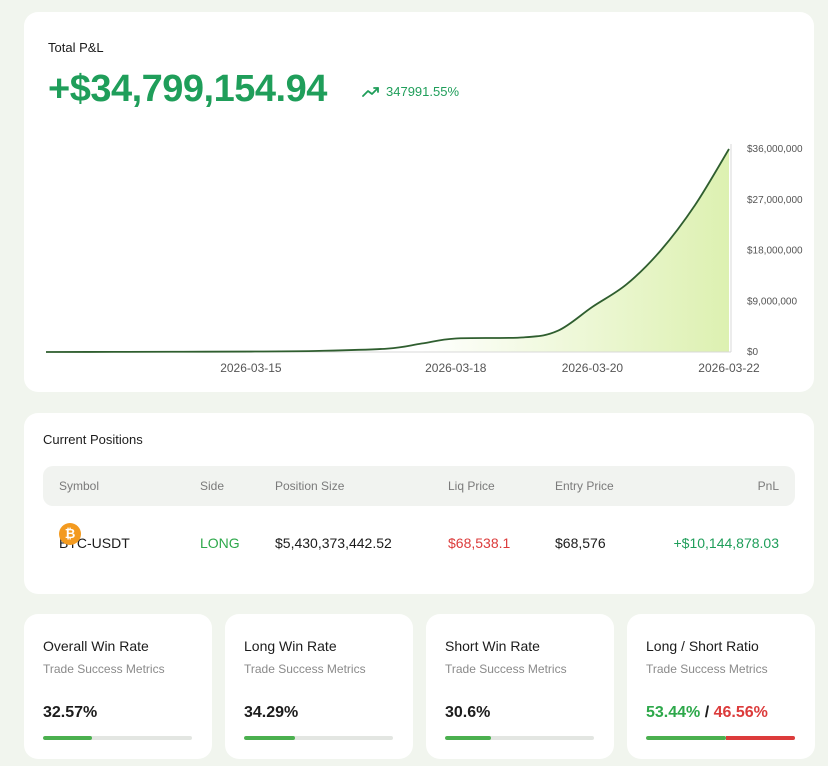 The image size is (828, 766). I want to click on stat-value: 30.6%, so click(468, 712).